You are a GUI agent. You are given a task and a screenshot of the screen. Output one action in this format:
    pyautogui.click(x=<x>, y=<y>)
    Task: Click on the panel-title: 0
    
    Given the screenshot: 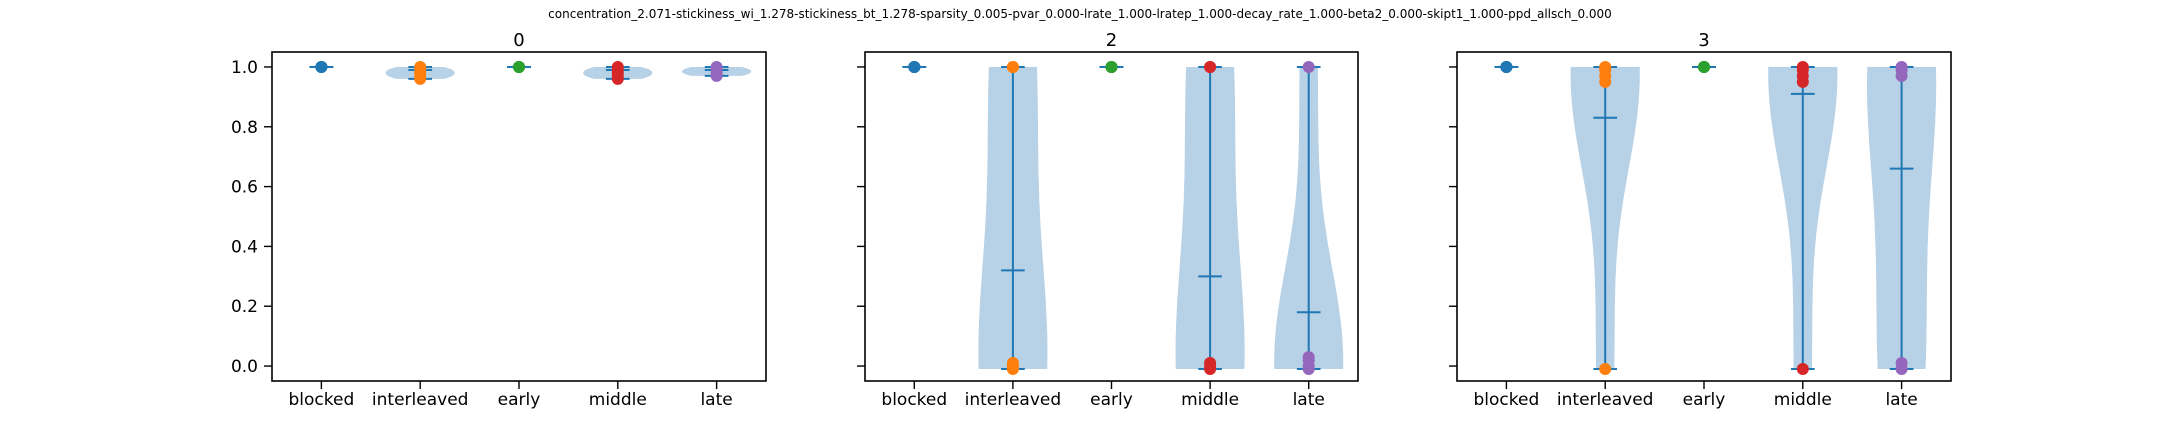 What is the action you would take?
    pyautogui.click(x=518, y=40)
    